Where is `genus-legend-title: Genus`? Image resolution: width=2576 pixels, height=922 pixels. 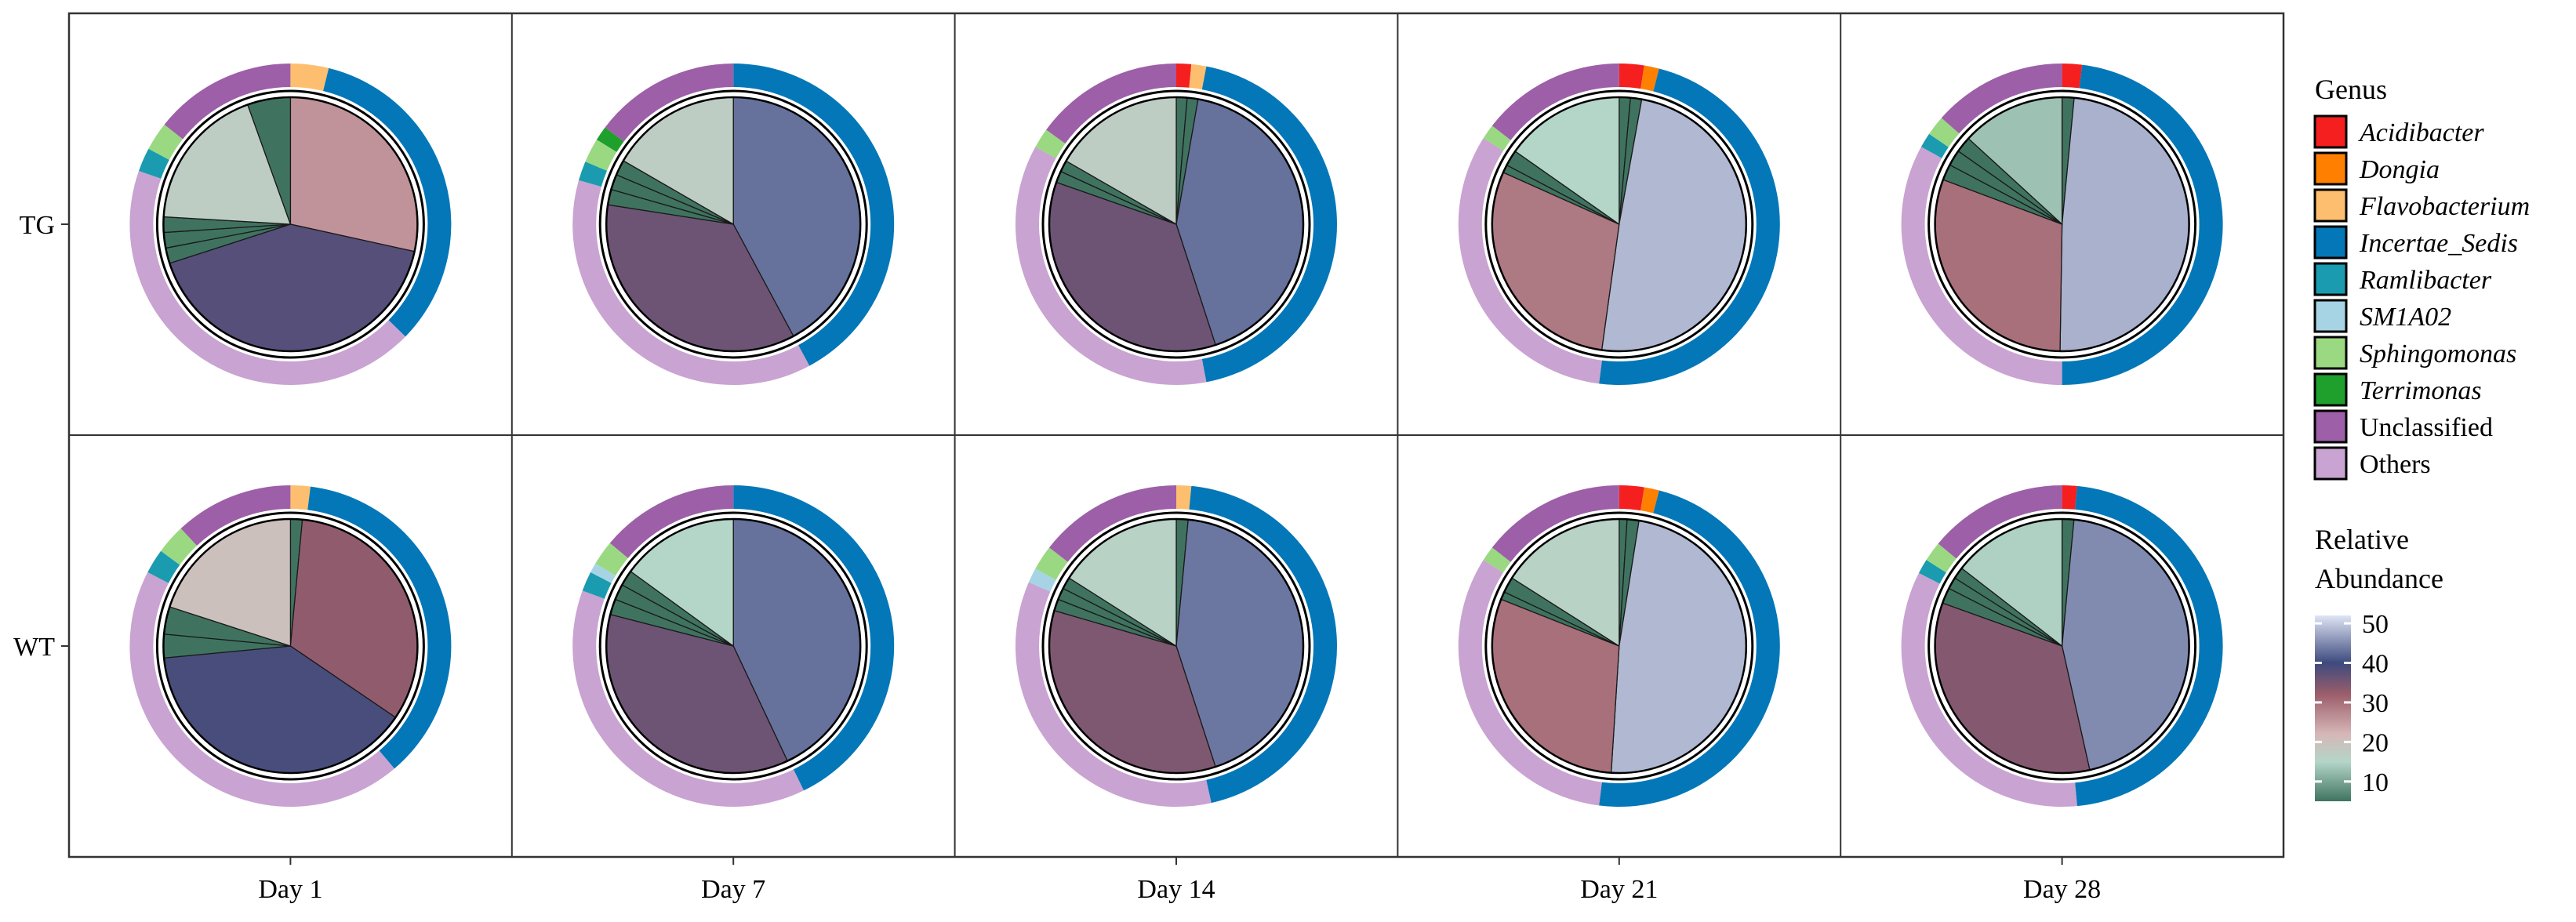
genus-legend-title: Genus is located at coordinates (2351, 89).